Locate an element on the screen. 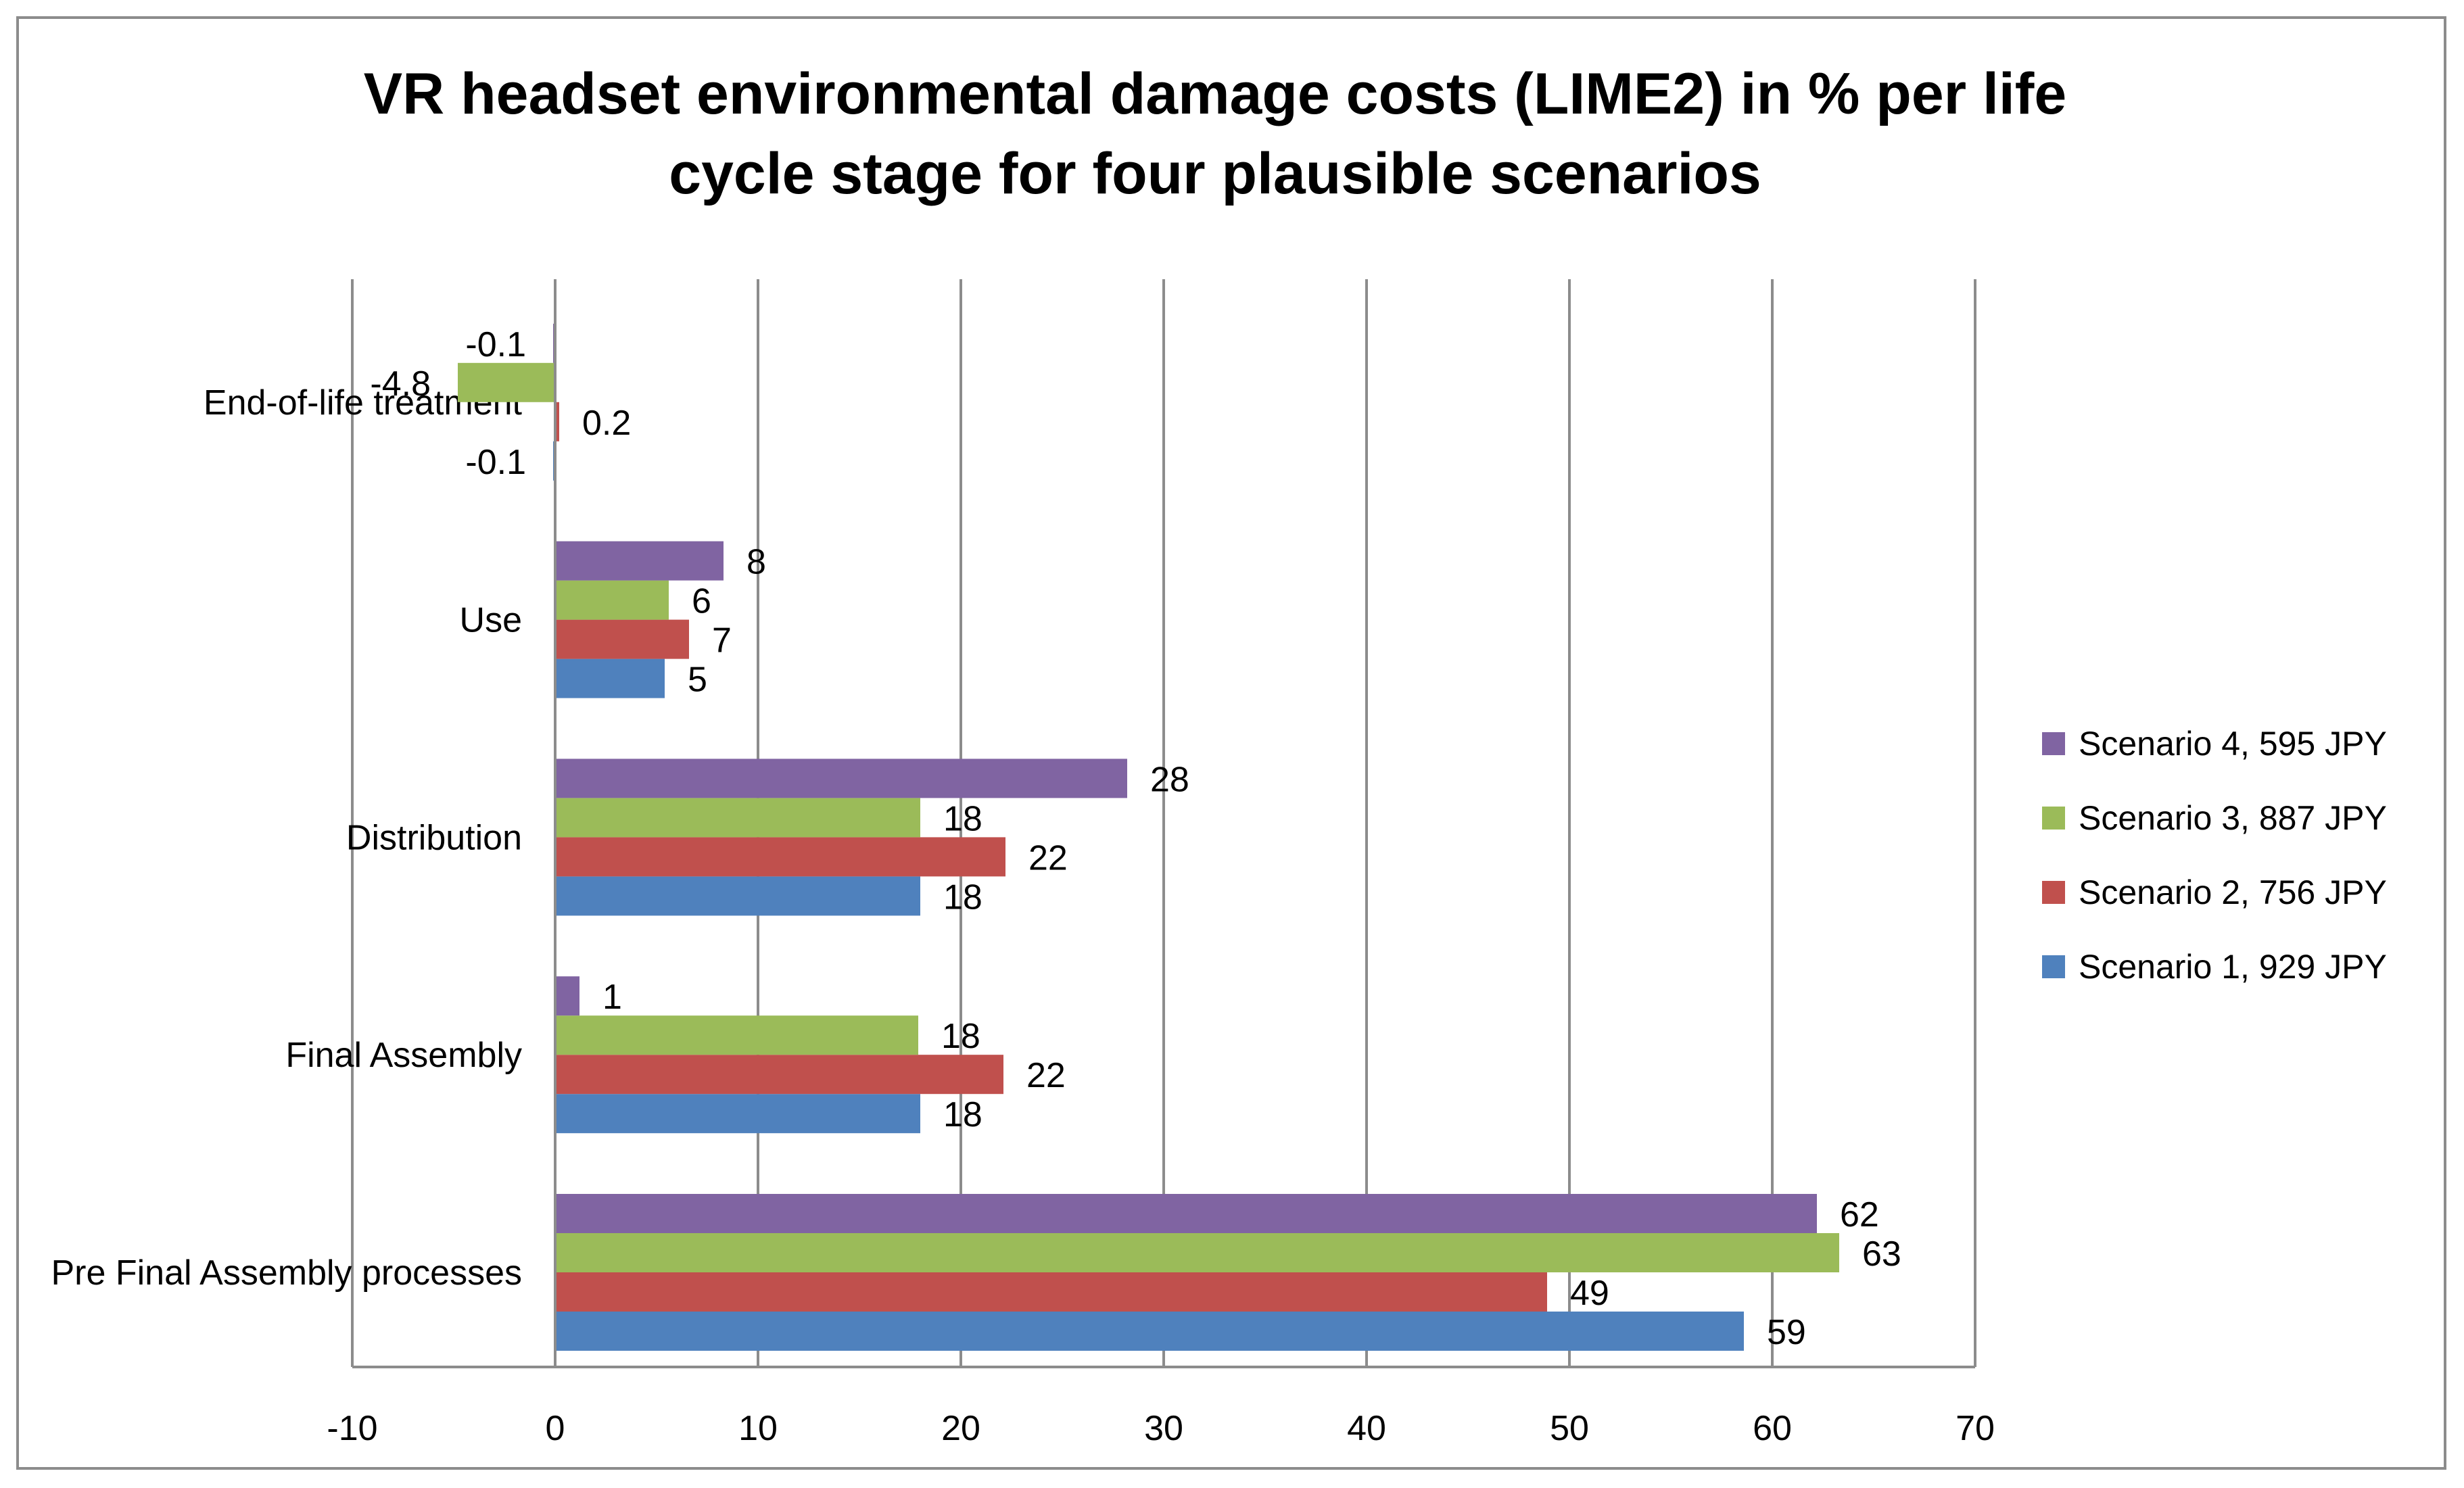  category-label: Pre Final Assembly processes is located at coordinates (287, 1273).